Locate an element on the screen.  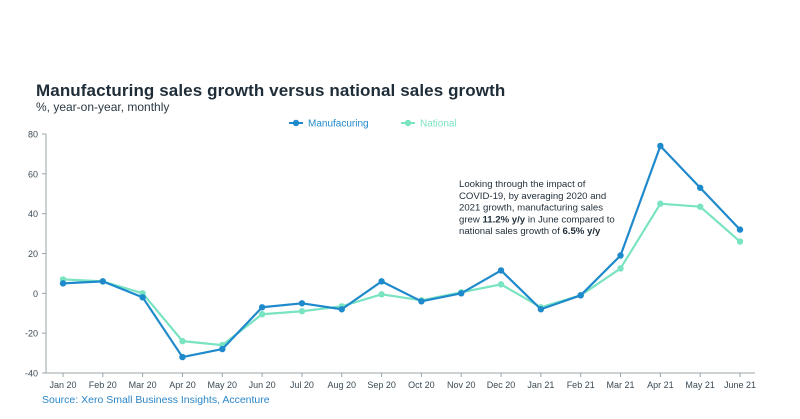
legend-label-manufacuring: Manufacuring is located at coordinates (338, 124).